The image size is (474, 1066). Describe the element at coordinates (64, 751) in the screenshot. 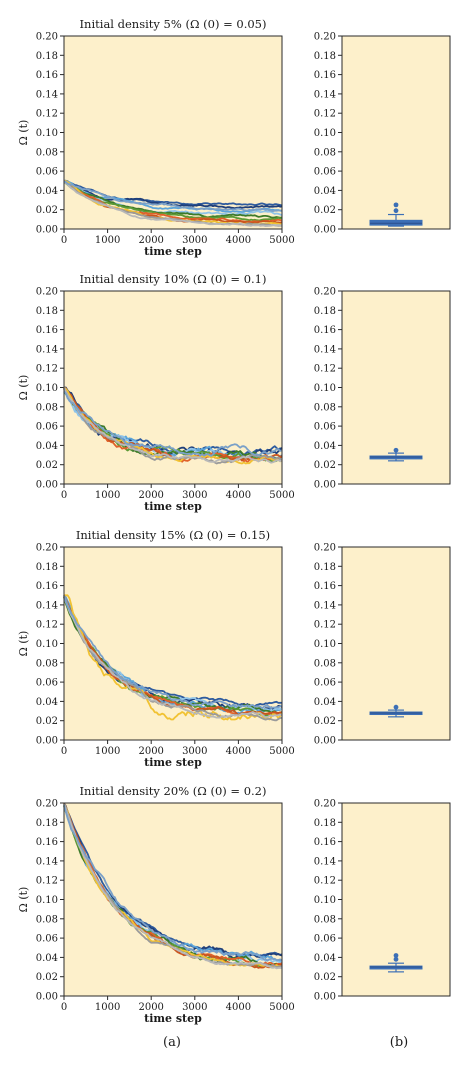

I see `x-tick-label: 0` at that location.